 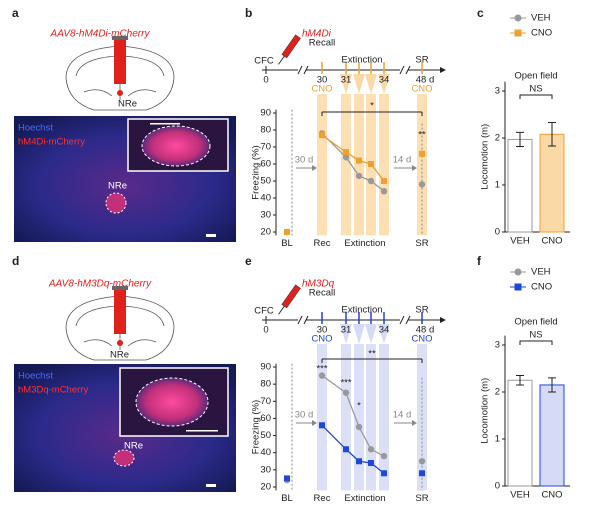 What do you see at coordinates (35, 128) in the screenshot?
I see `stain-label: Hoechst` at bounding box center [35, 128].